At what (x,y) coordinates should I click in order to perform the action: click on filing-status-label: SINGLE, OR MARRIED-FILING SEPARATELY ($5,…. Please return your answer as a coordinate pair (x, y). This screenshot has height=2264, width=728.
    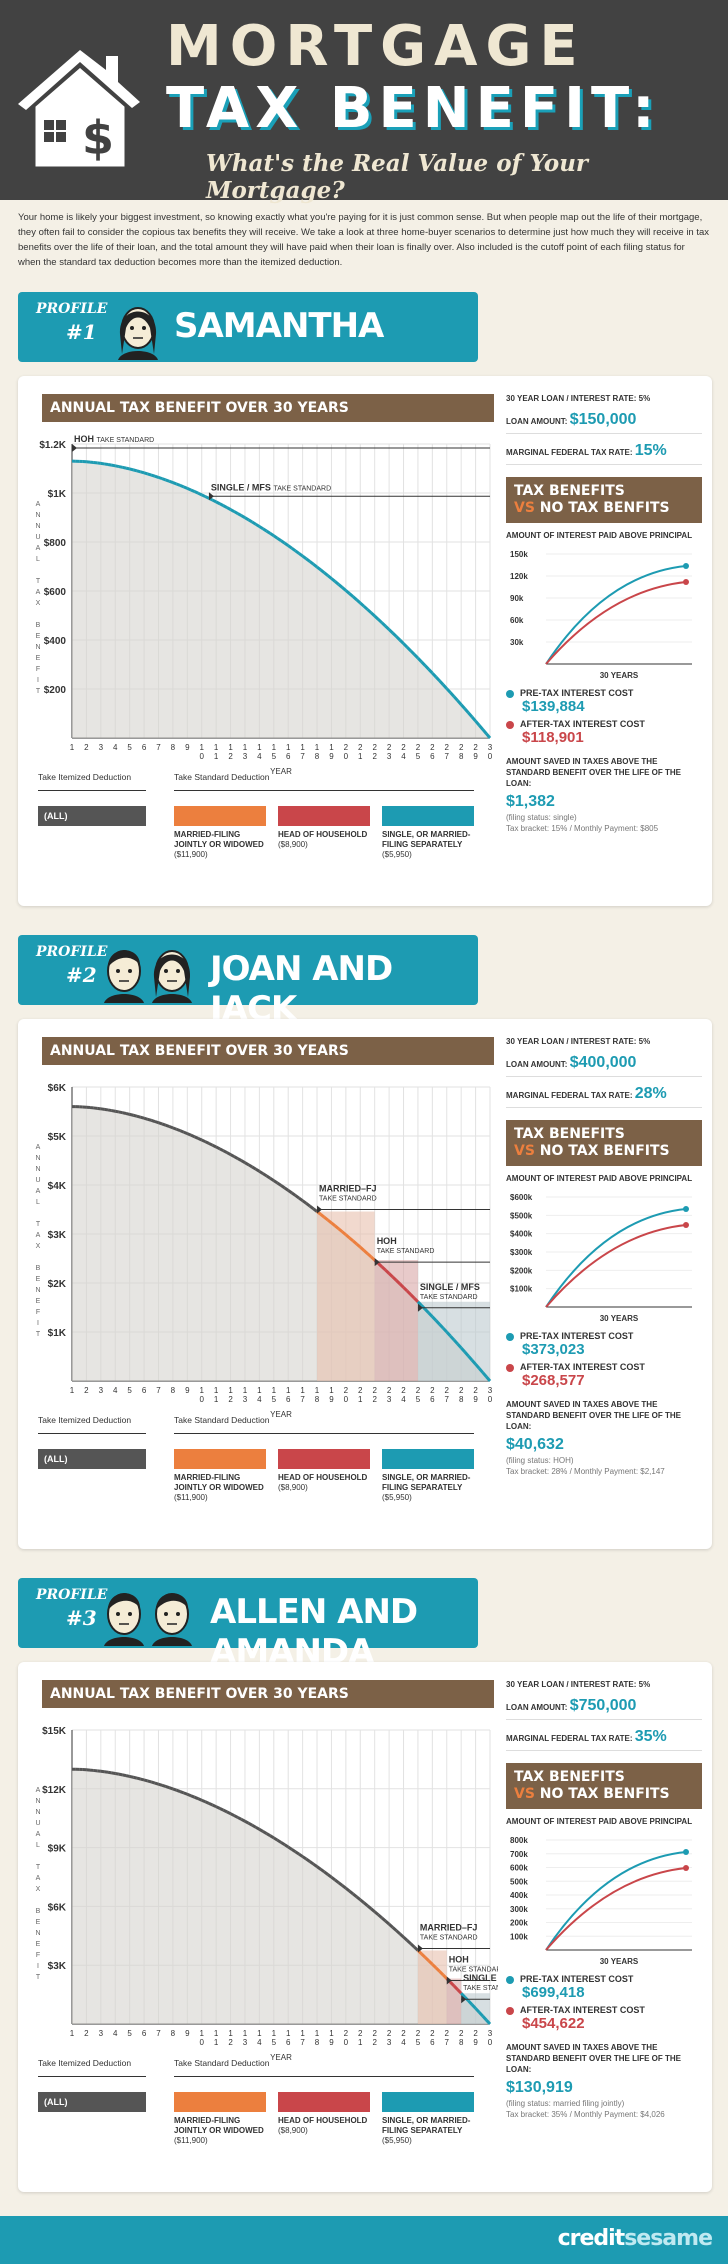
    Looking at the image, I should click on (432, 2131).